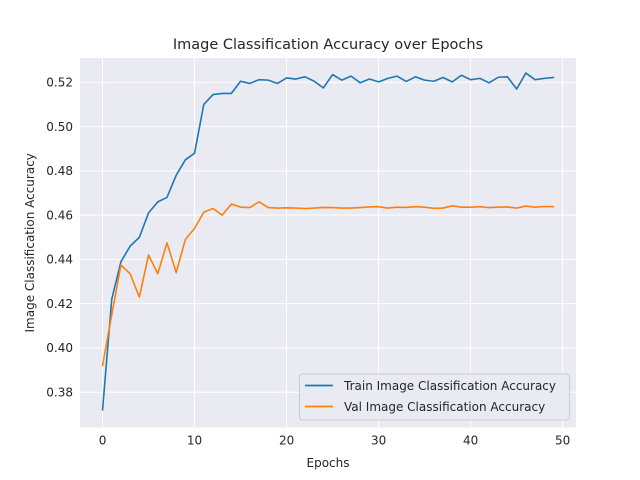  Describe the element at coordinates (103, 441) in the screenshot. I see `x-tick-label: 0` at that location.